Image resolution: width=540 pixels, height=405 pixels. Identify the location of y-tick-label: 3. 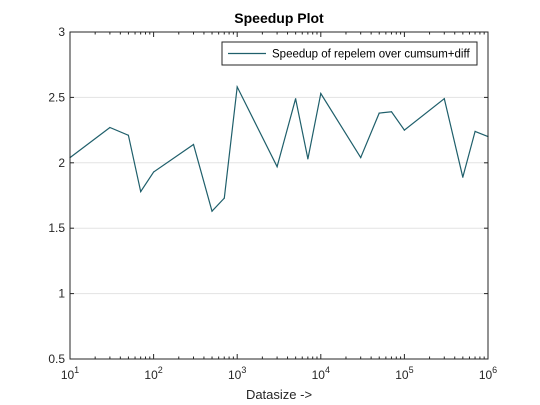
(61, 32).